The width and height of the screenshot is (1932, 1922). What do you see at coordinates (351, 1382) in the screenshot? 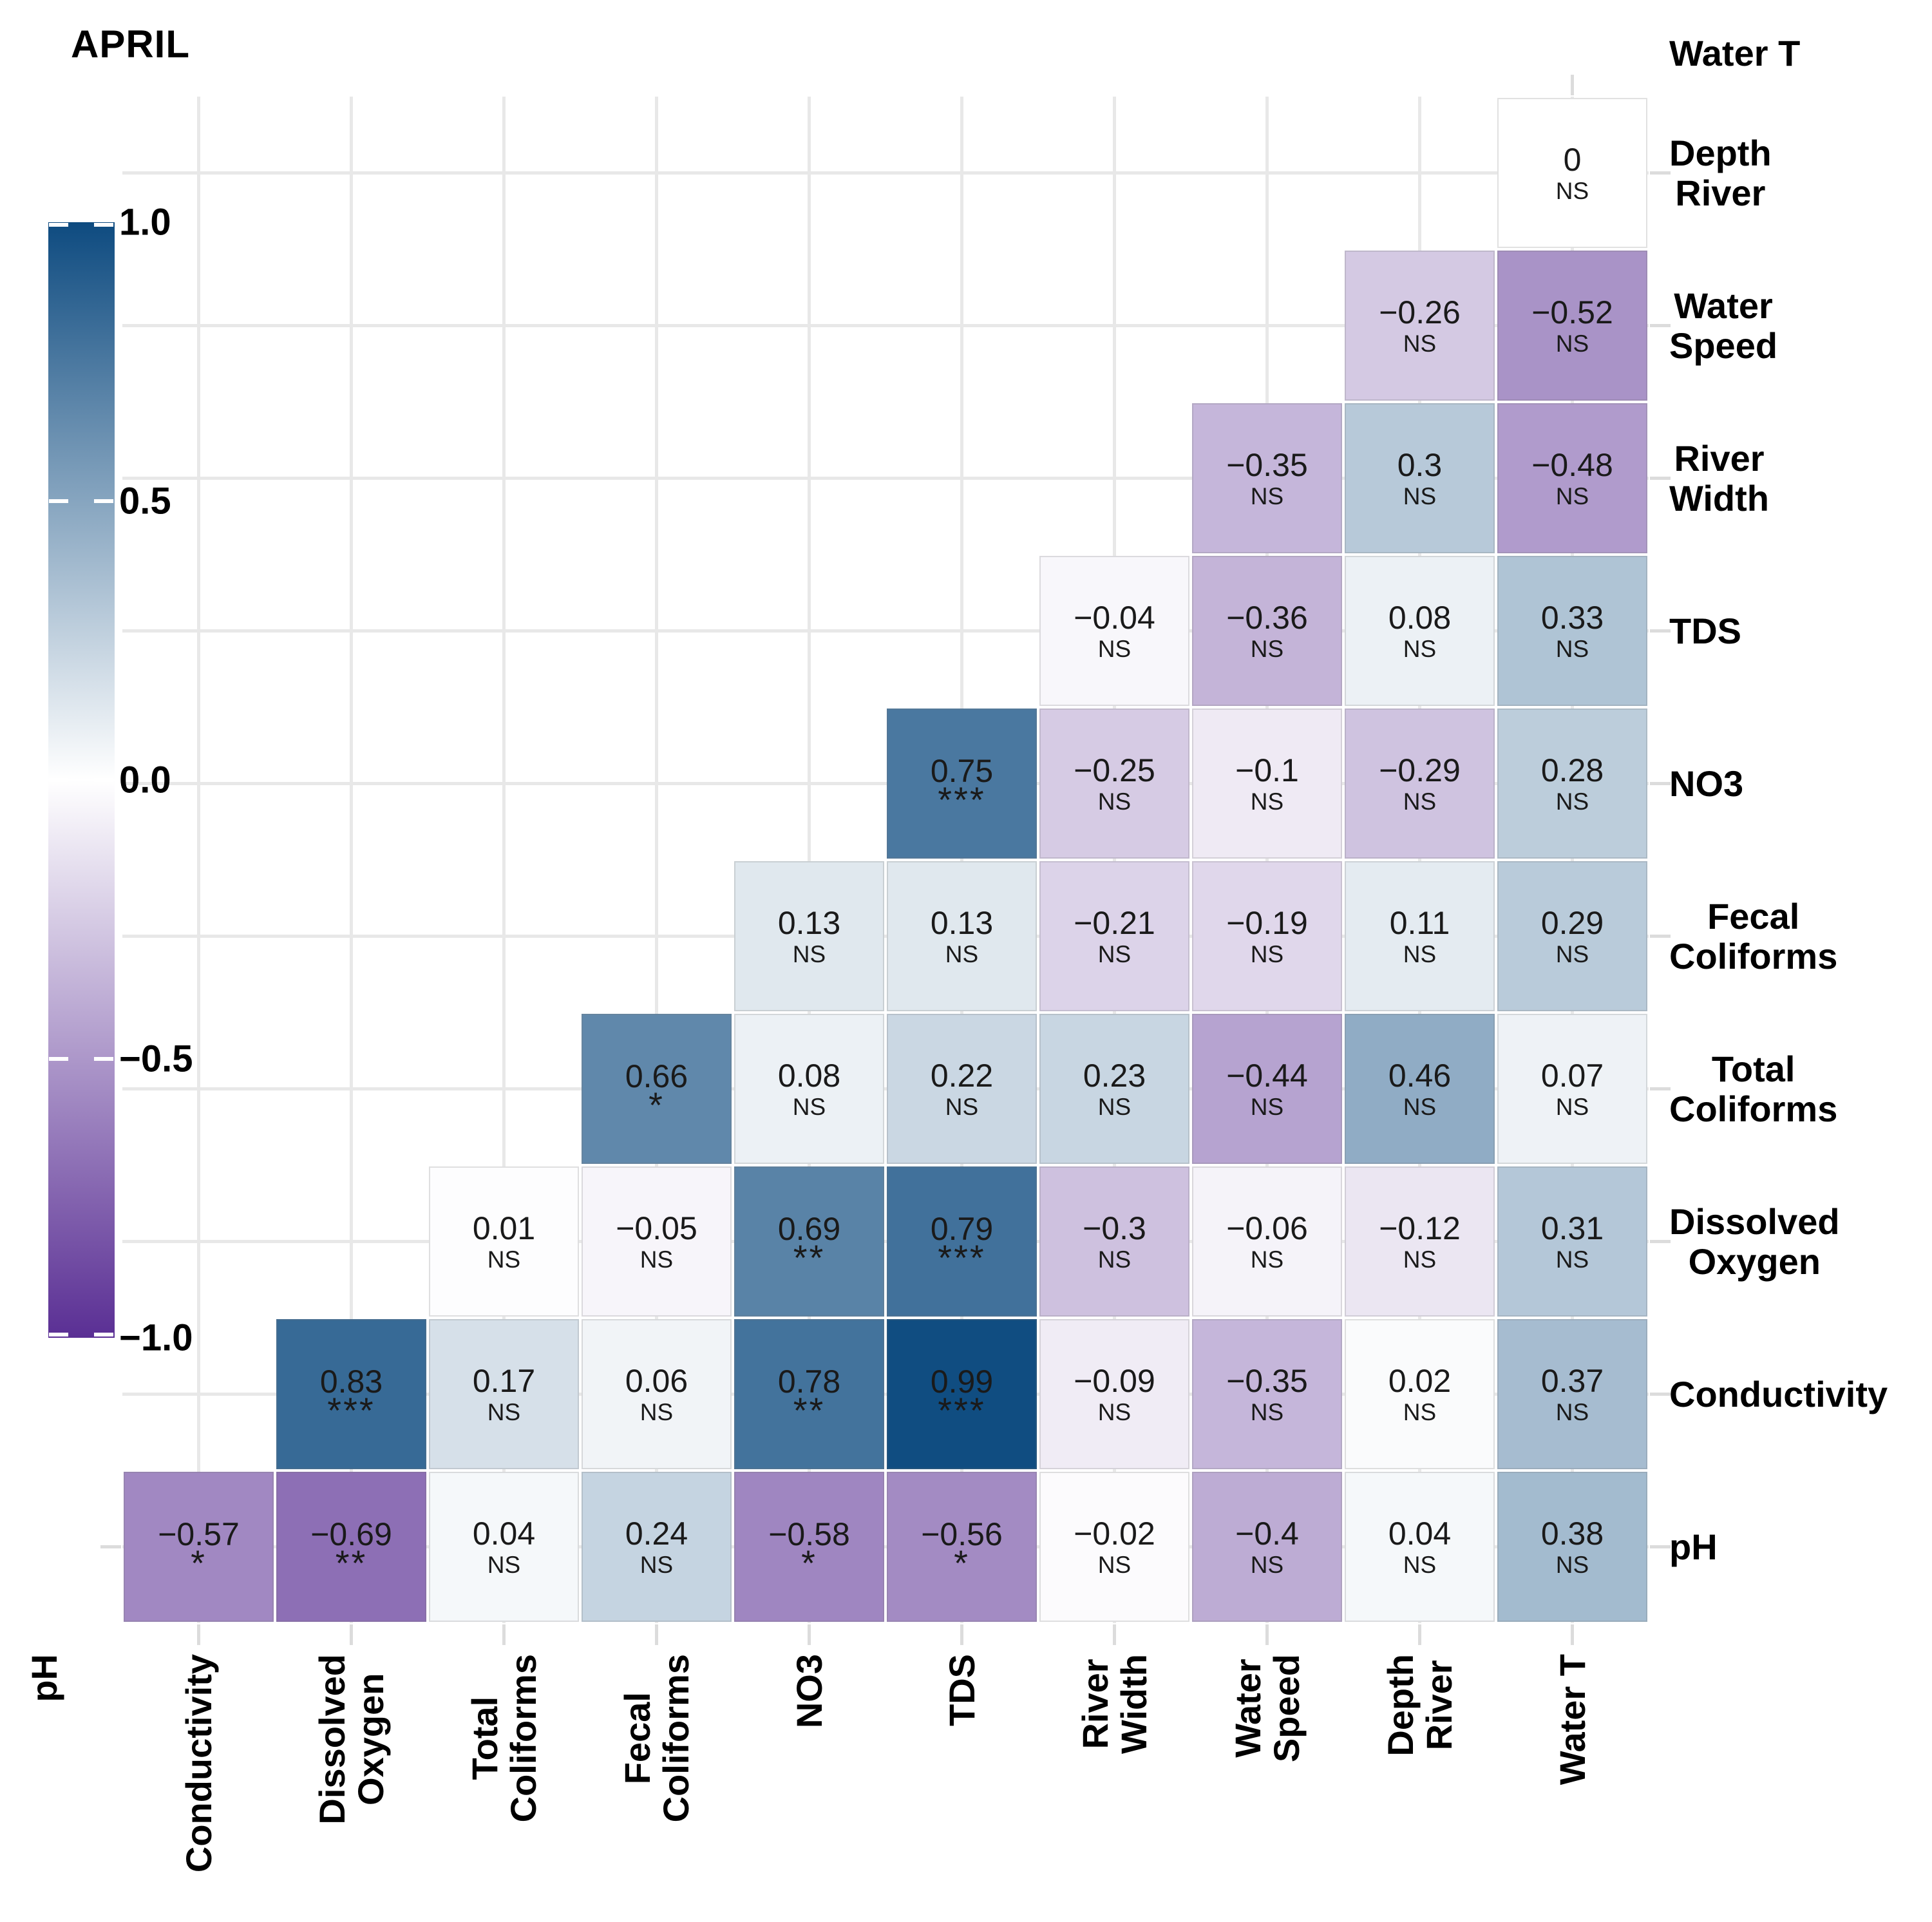
I see `cell-value: 0.83` at bounding box center [351, 1382].